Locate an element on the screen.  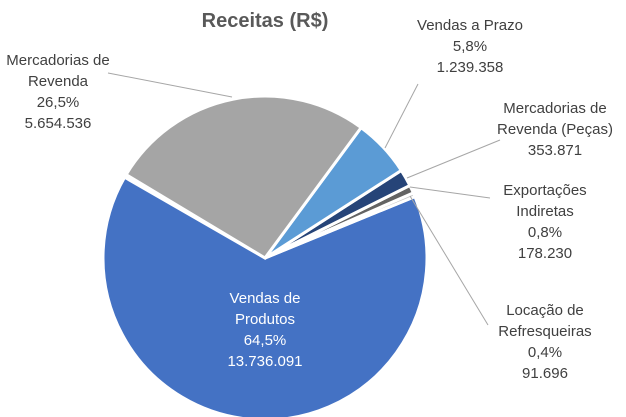
chart-title: Receitas (R$) is located at coordinates (265, 21).